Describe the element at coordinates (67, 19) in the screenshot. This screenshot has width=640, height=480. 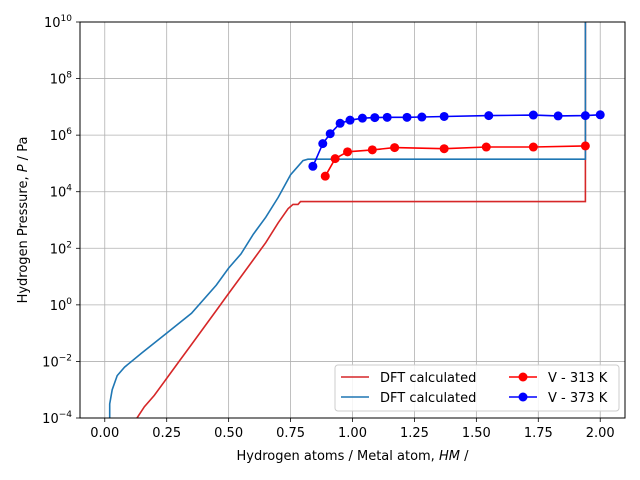
I see `y-tick-exponent: 10` at that location.